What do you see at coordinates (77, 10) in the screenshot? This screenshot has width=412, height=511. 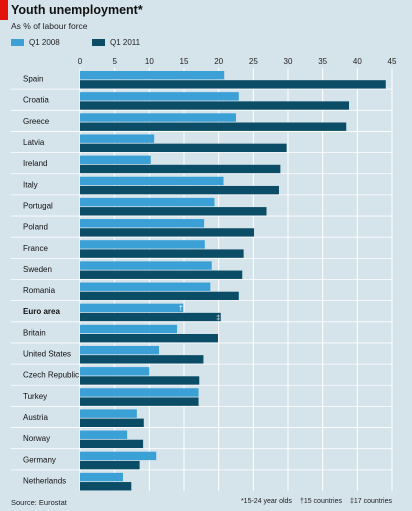 I see `chart-title: Youth unemployment*` at bounding box center [77, 10].